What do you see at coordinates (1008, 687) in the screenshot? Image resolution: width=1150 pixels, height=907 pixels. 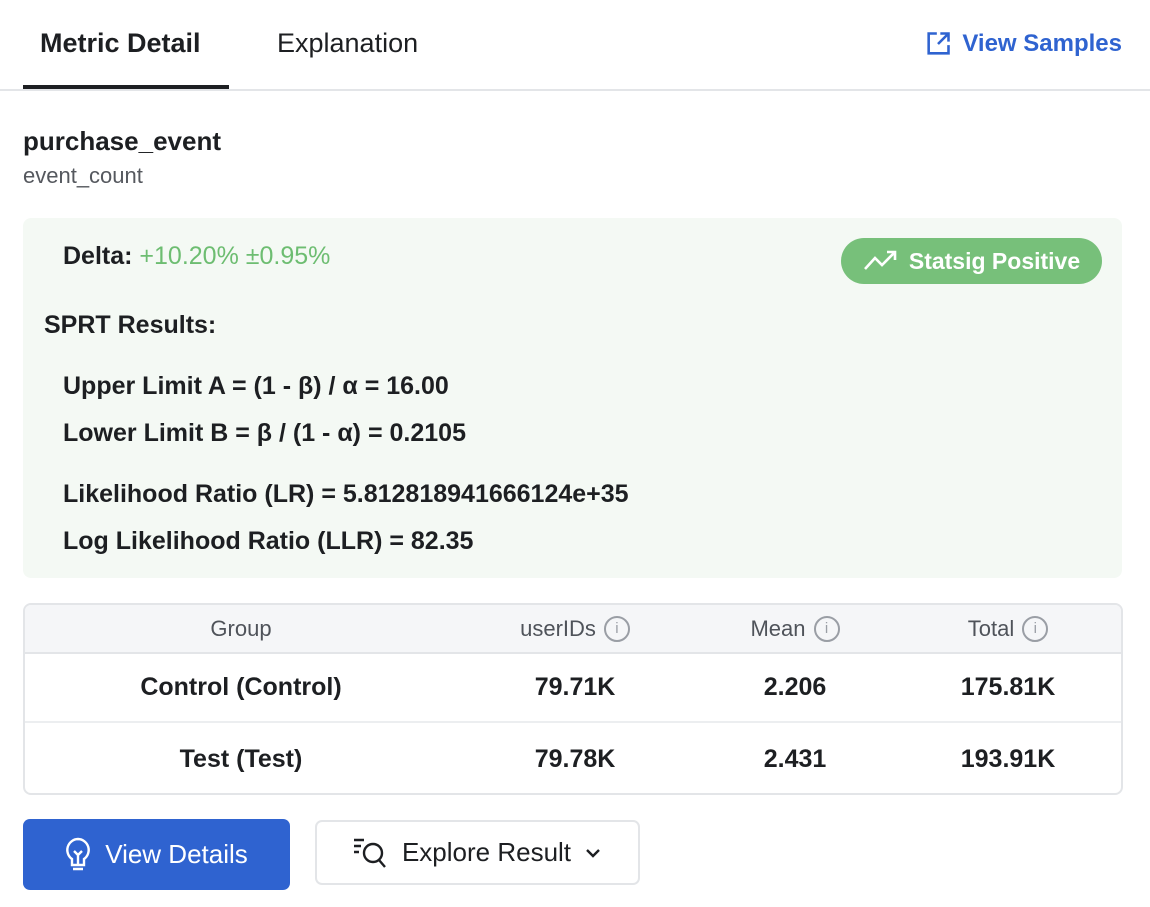 I see `cell-total: 175.81K` at bounding box center [1008, 687].